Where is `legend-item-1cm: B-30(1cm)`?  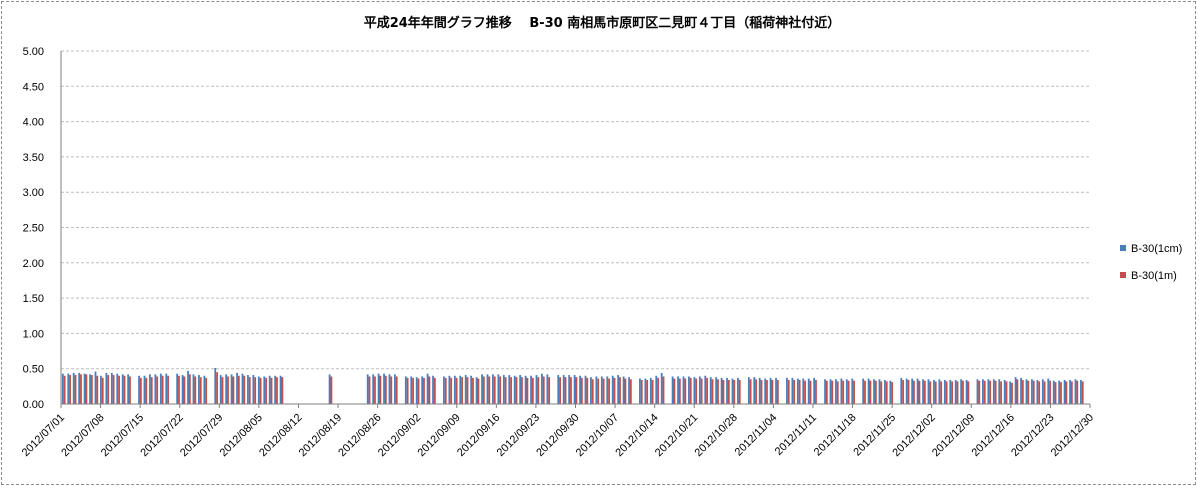
legend-item-1cm: B-30(1cm) is located at coordinates (1151, 249).